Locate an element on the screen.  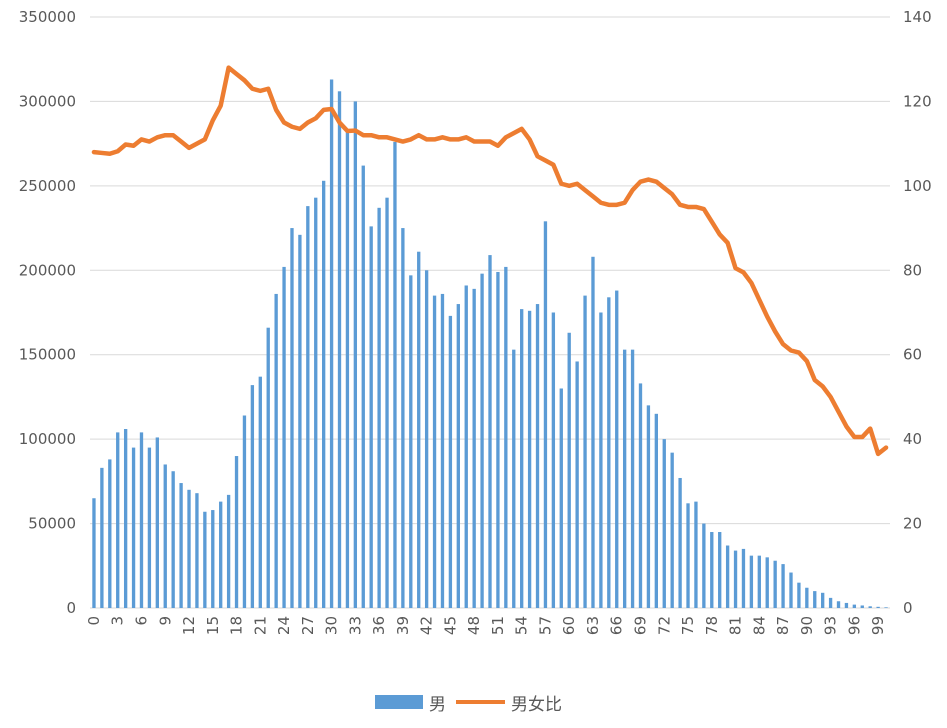
legend: 男 男女比 is located at coordinates (468, 705).